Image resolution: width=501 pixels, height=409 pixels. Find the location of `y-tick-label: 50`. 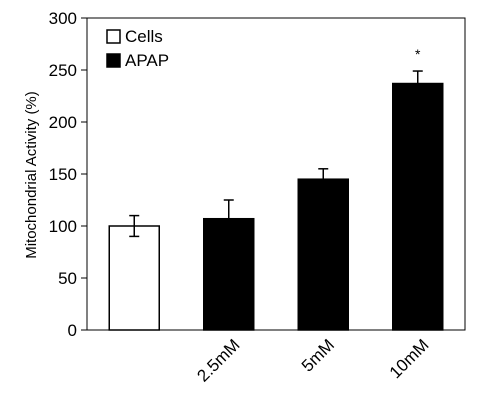

y-tick-label: 50 is located at coordinates (67, 278).